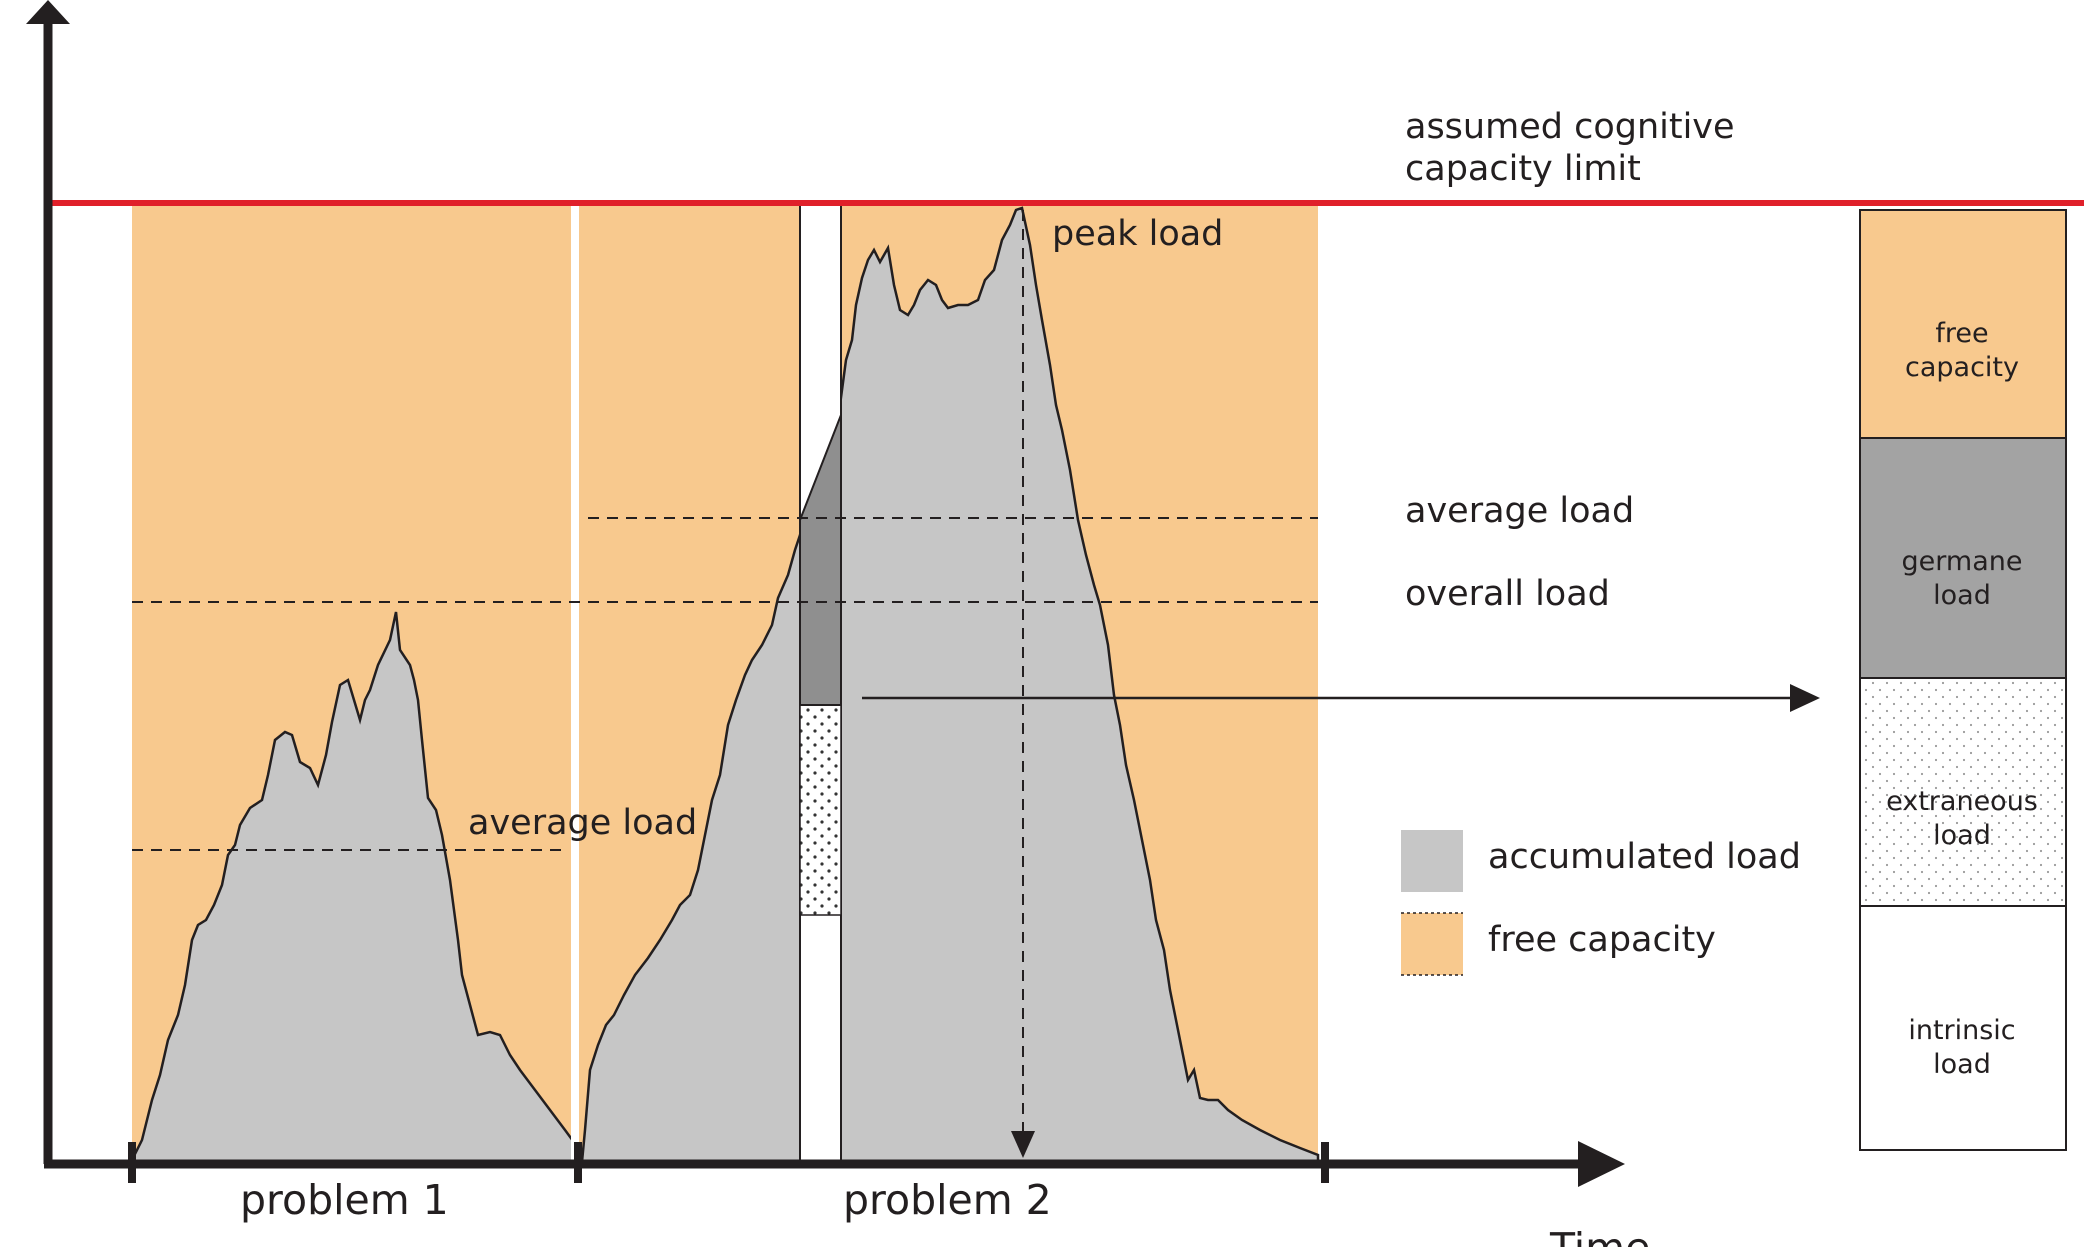  I want to click on legend-label-accumulated-load: accumulated load, so click(1644, 857).